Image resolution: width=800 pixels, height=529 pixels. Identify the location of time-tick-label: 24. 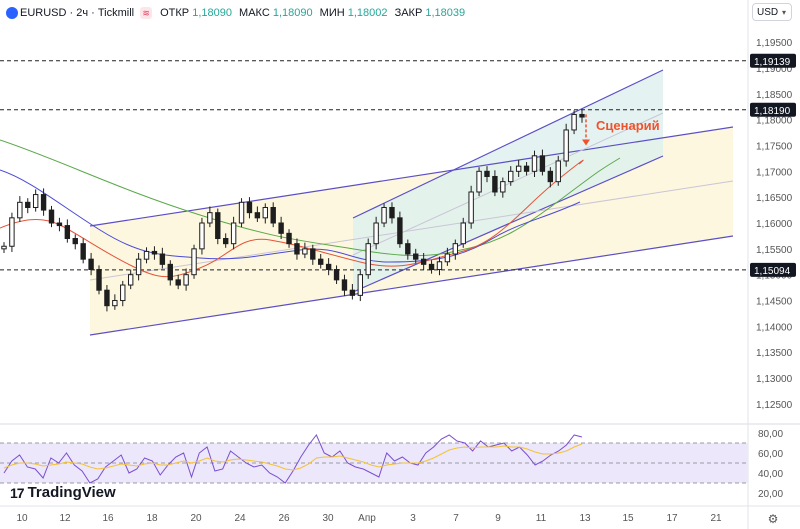
(240, 518).